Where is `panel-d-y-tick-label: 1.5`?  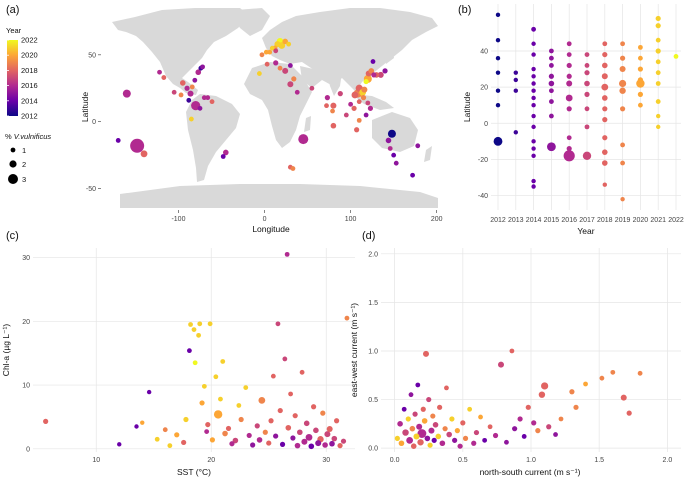
panel-d-y-tick-label: 1.5 is located at coordinates (373, 303).